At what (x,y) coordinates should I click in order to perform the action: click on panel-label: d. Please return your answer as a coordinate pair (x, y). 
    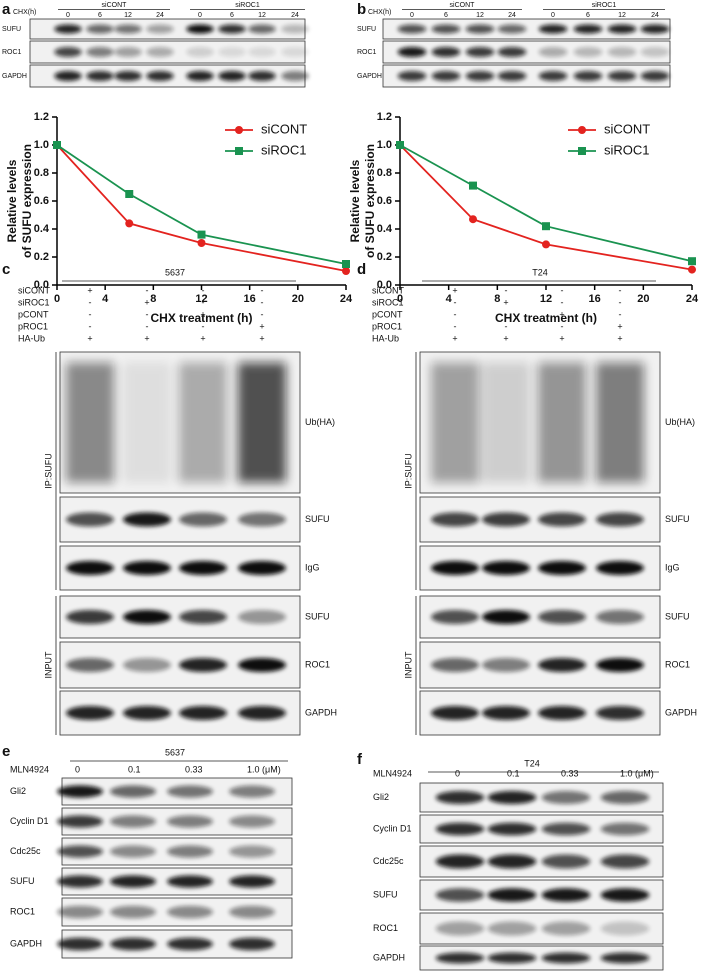
    Looking at the image, I should click on (361, 269).